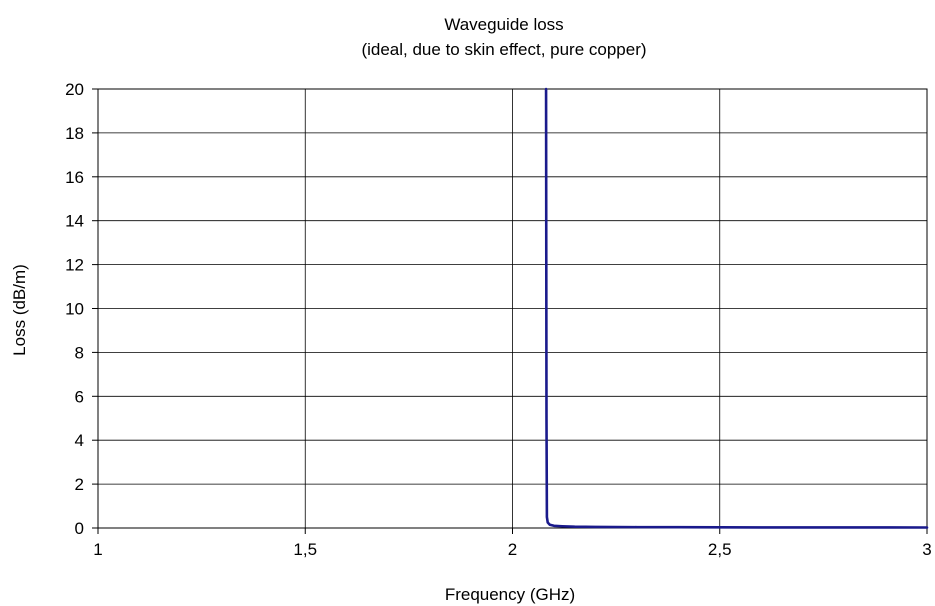 The height and width of the screenshot is (606, 935). Describe the element at coordinates (74, 221) in the screenshot. I see `y-tick-label: 14` at that location.